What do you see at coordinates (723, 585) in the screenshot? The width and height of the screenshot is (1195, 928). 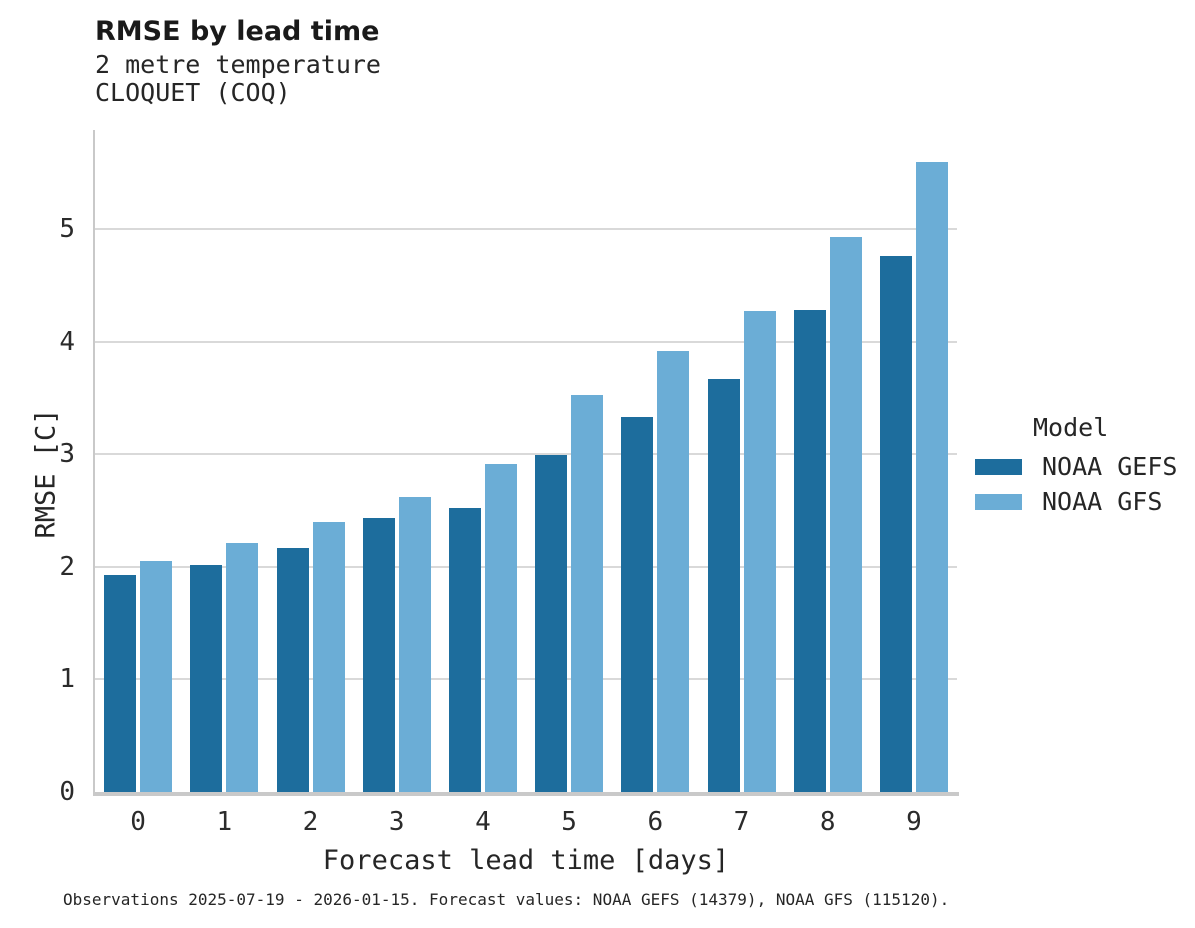 I see `bar-gefs-lead7` at bounding box center [723, 585].